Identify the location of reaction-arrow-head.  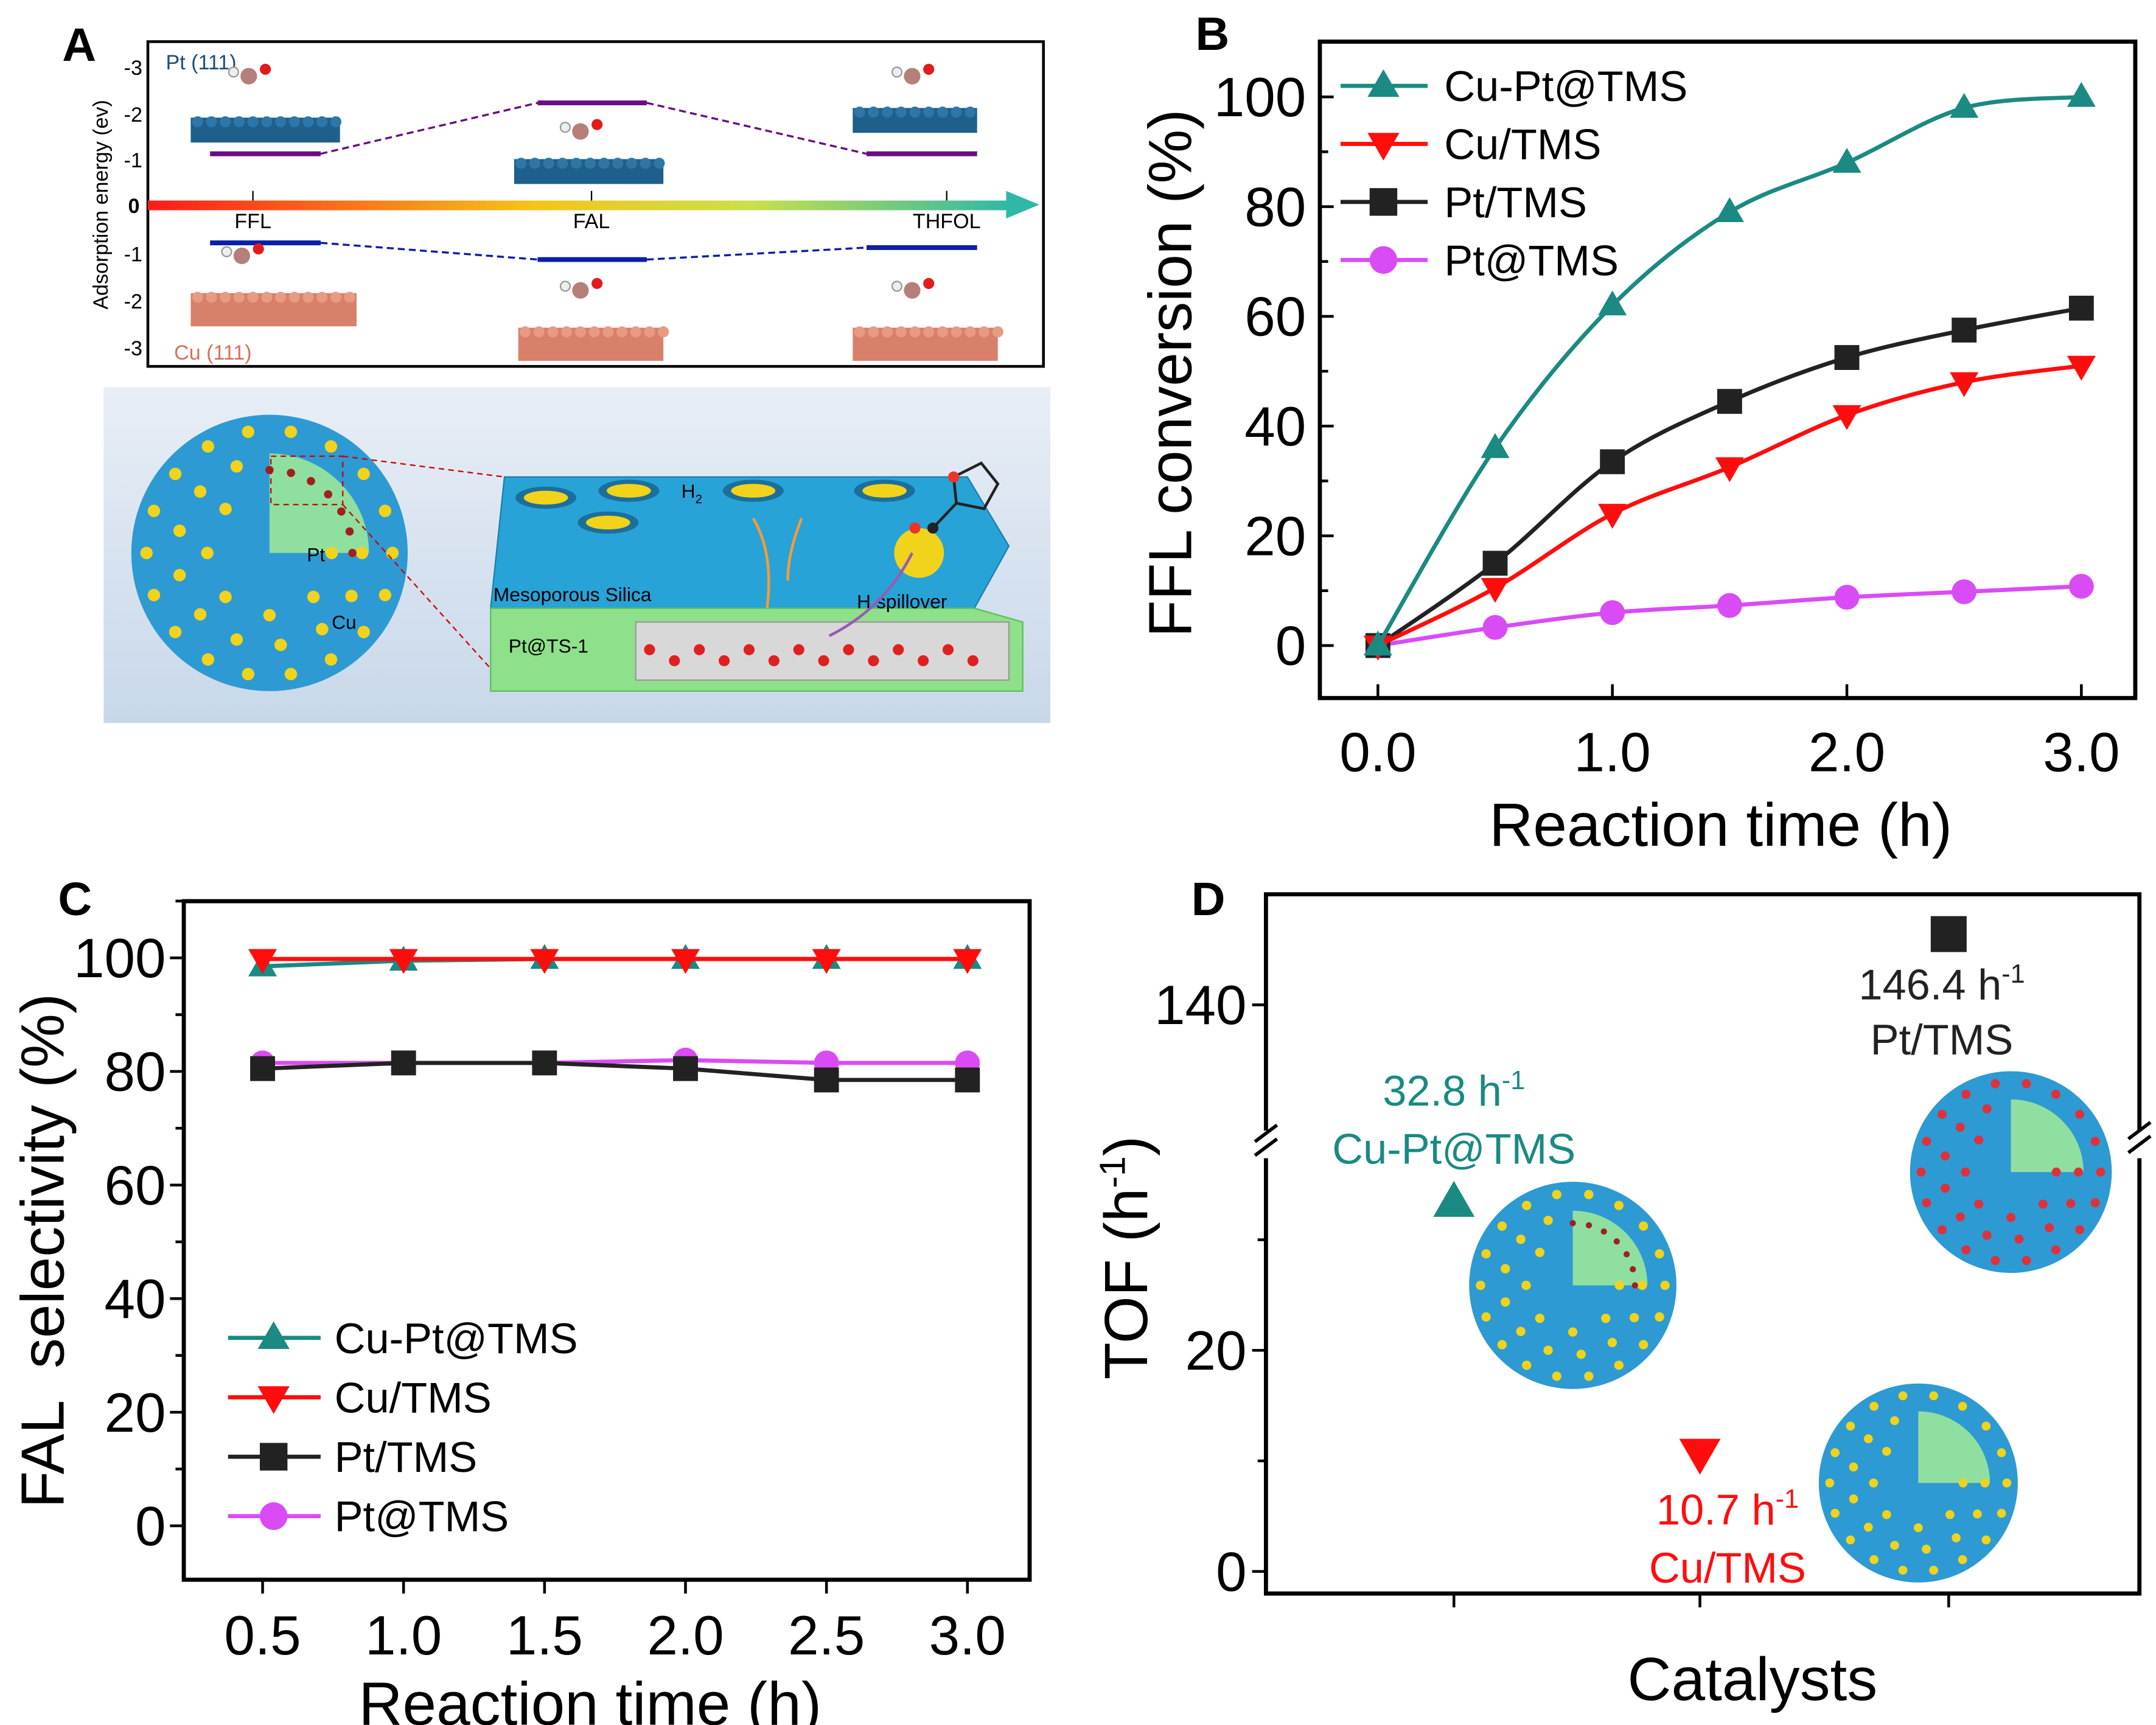
(1023, 205).